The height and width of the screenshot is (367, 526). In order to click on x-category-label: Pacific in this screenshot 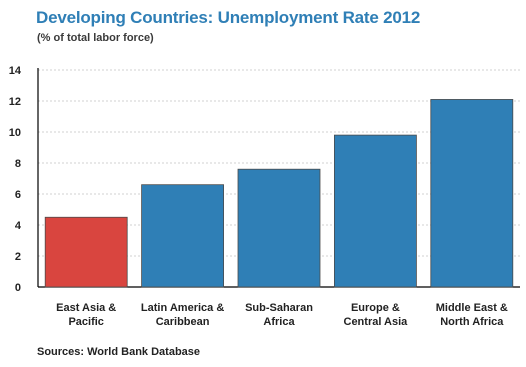, I will do `click(85, 322)`.